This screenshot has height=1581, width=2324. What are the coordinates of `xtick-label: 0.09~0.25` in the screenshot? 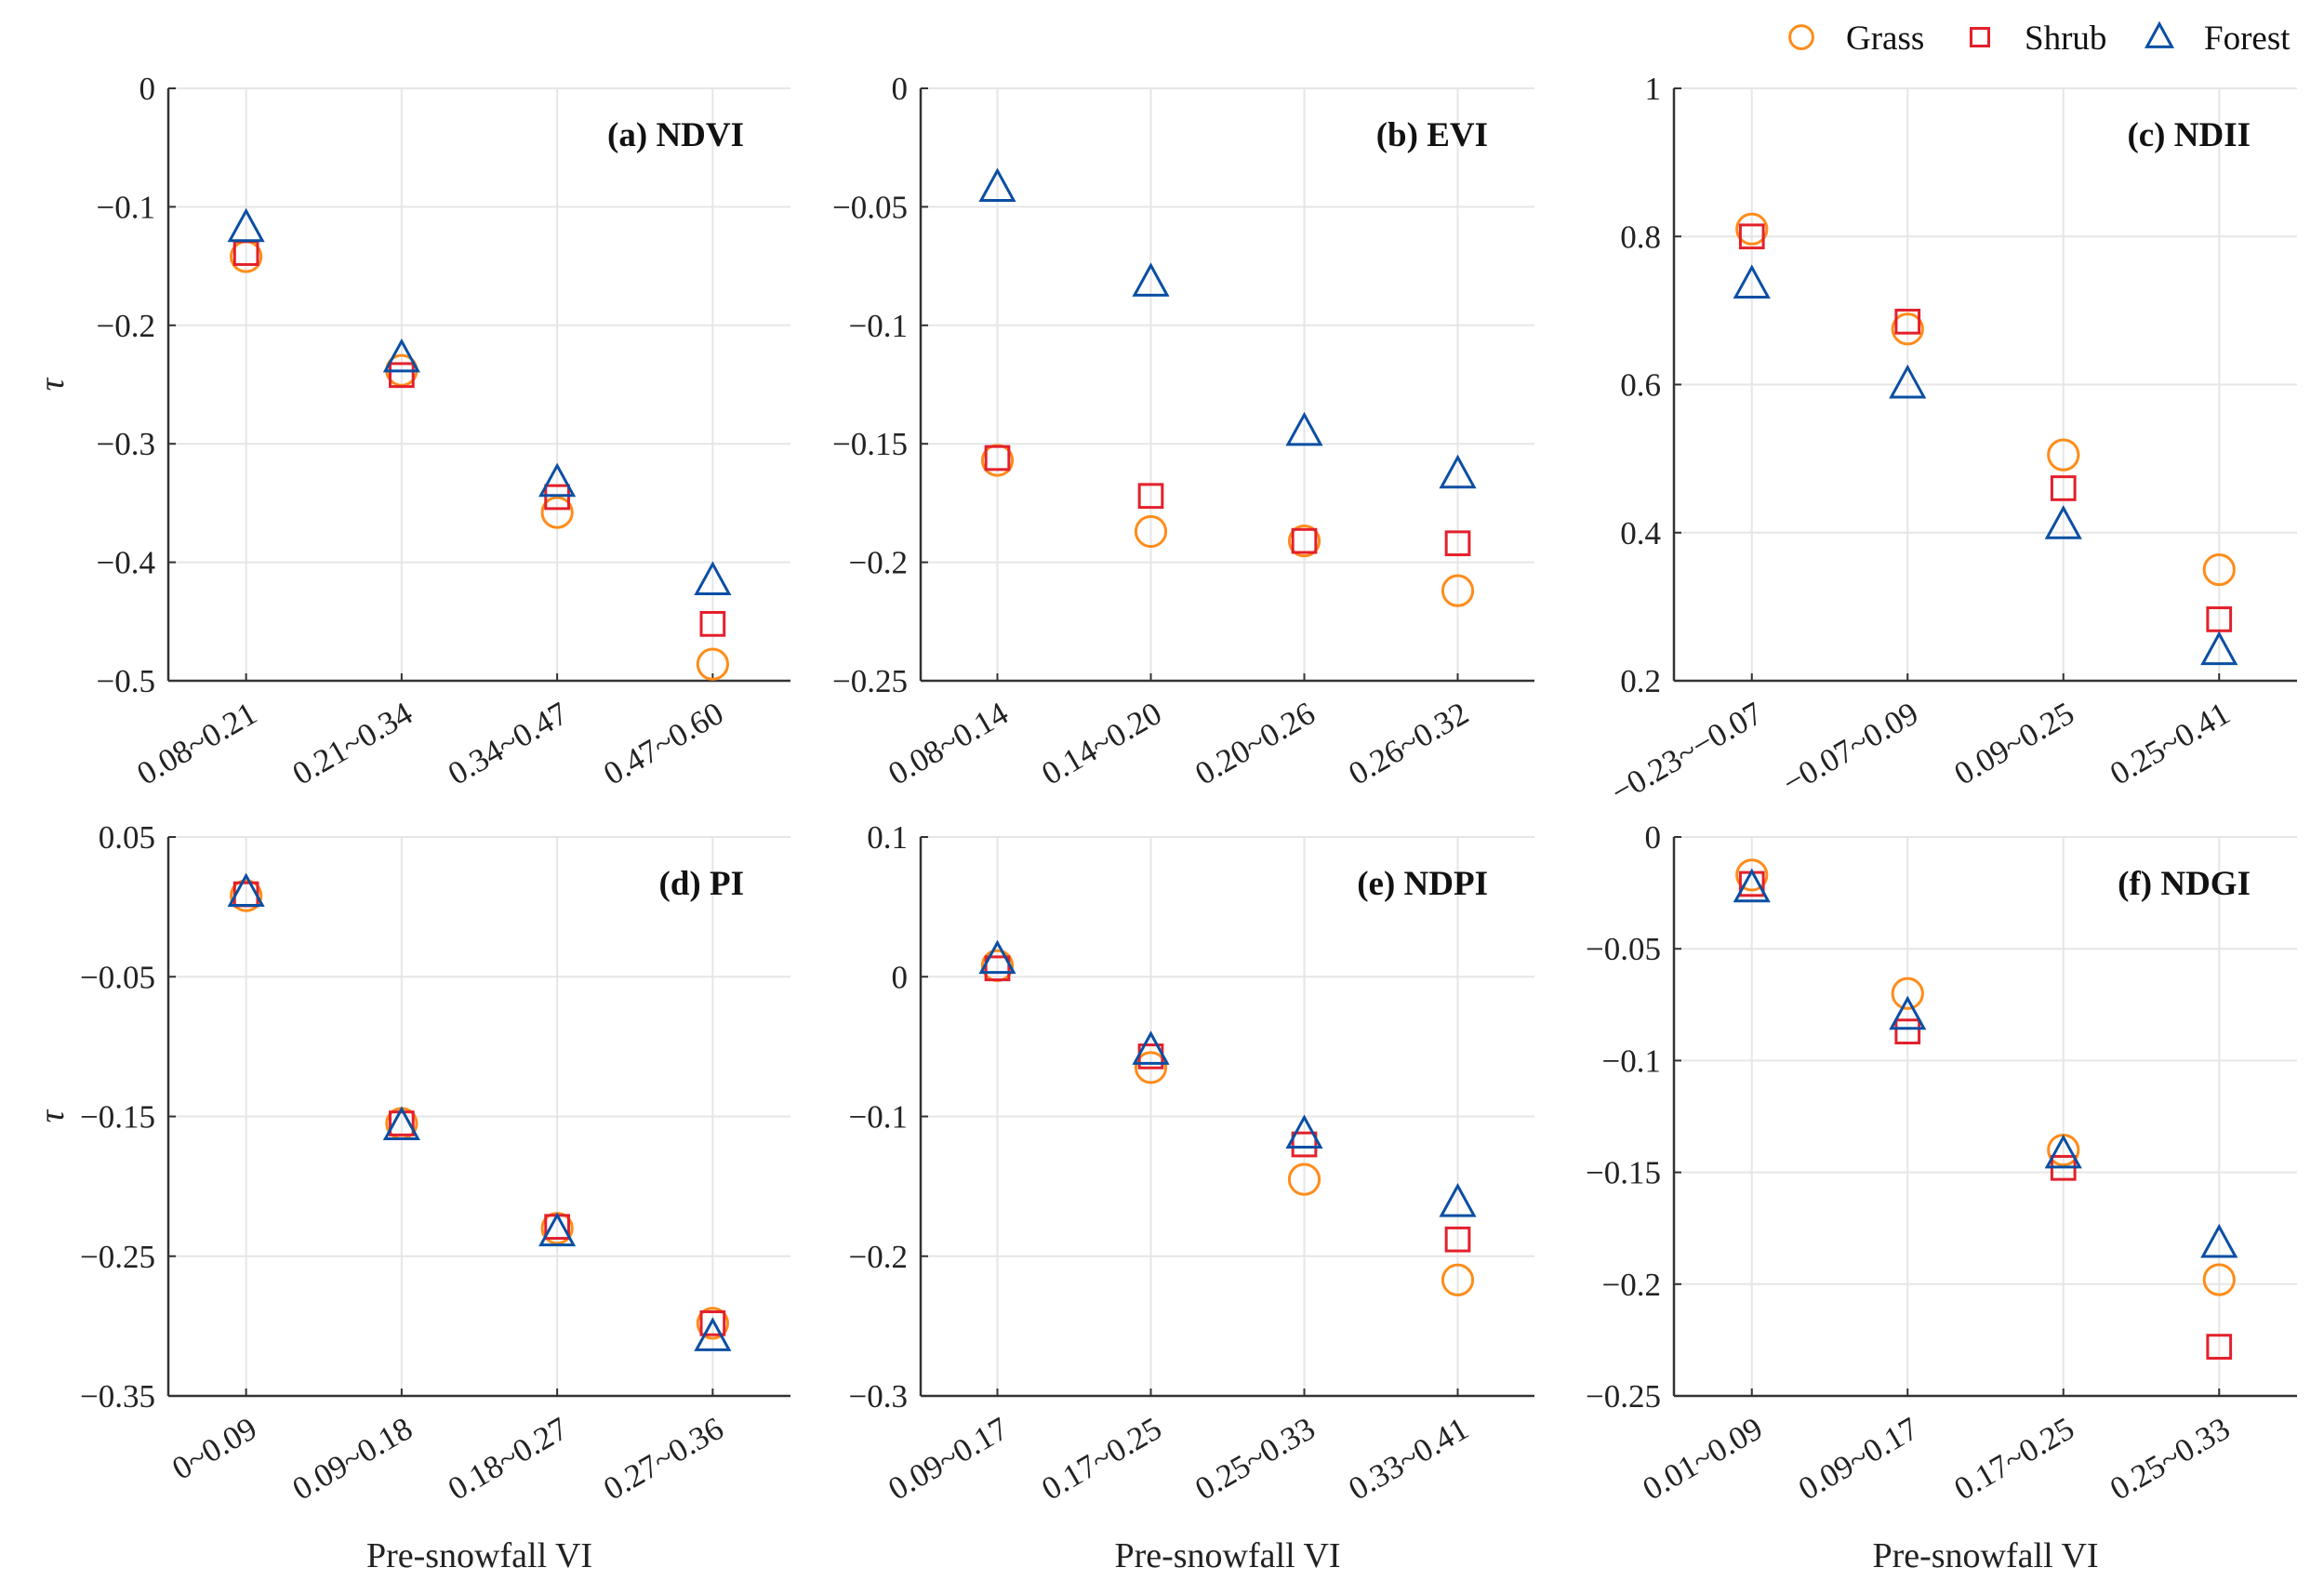 It's located at (2014, 743).